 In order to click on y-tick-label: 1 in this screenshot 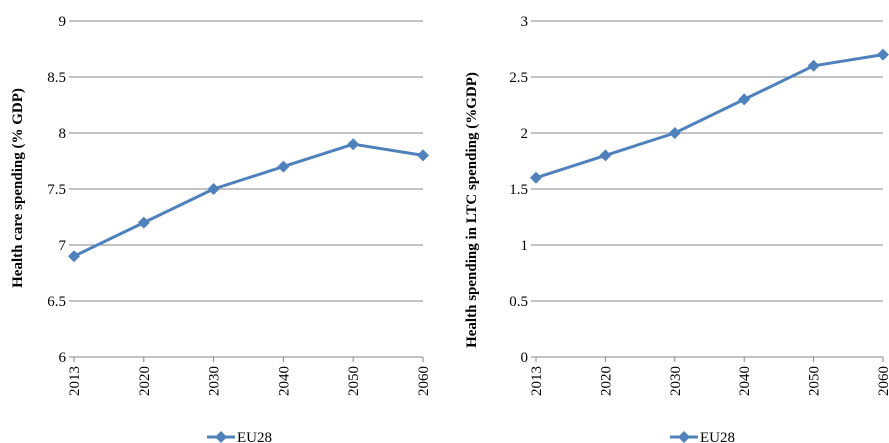, I will do `click(525, 246)`.